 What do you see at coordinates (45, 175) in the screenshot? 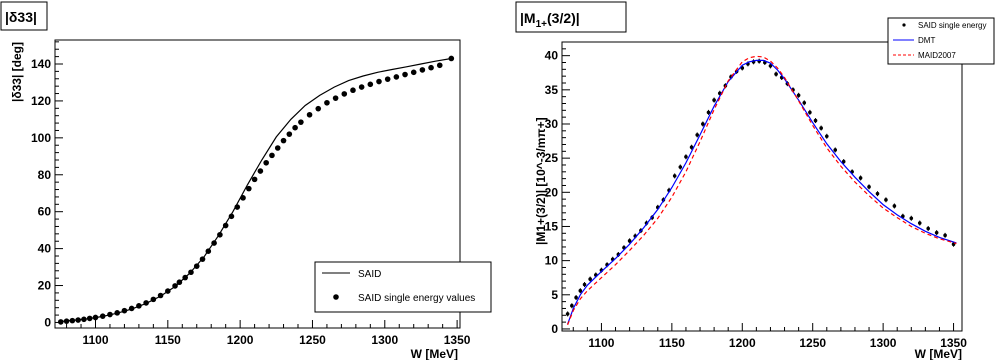
I see `left-y-tick-label: 80` at bounding box center [45, 175].